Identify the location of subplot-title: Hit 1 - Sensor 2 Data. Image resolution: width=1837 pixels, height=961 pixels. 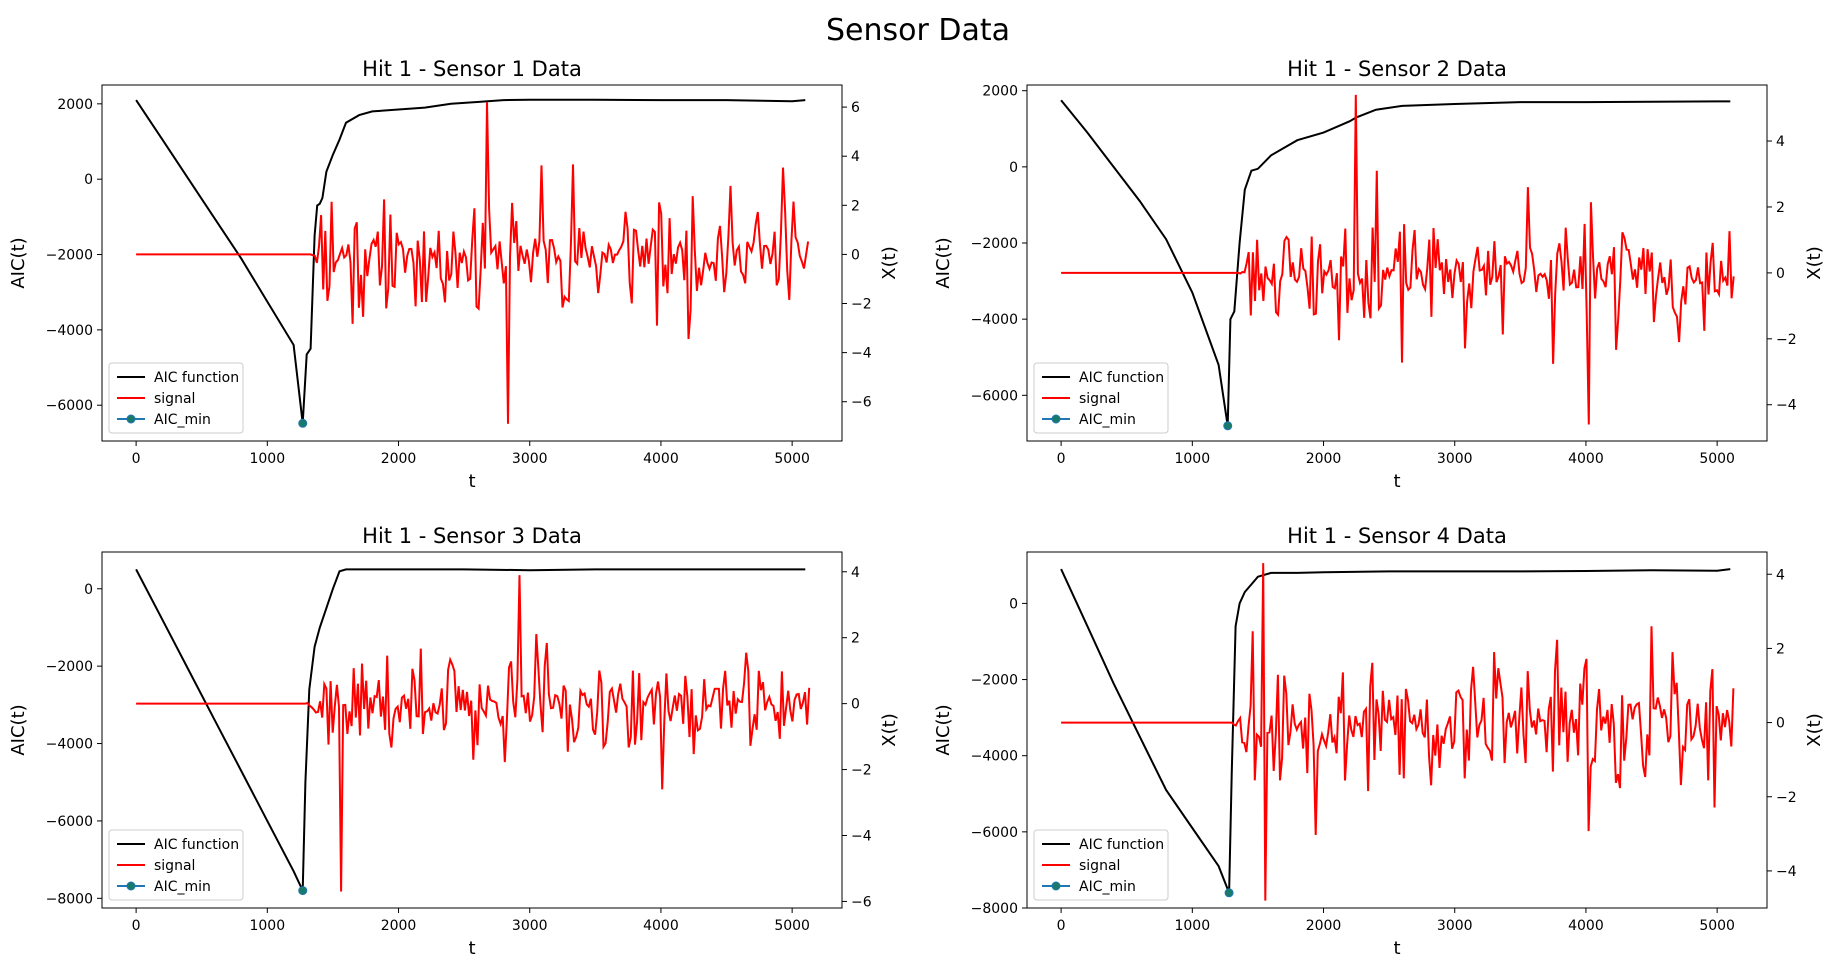
(1397, 69).